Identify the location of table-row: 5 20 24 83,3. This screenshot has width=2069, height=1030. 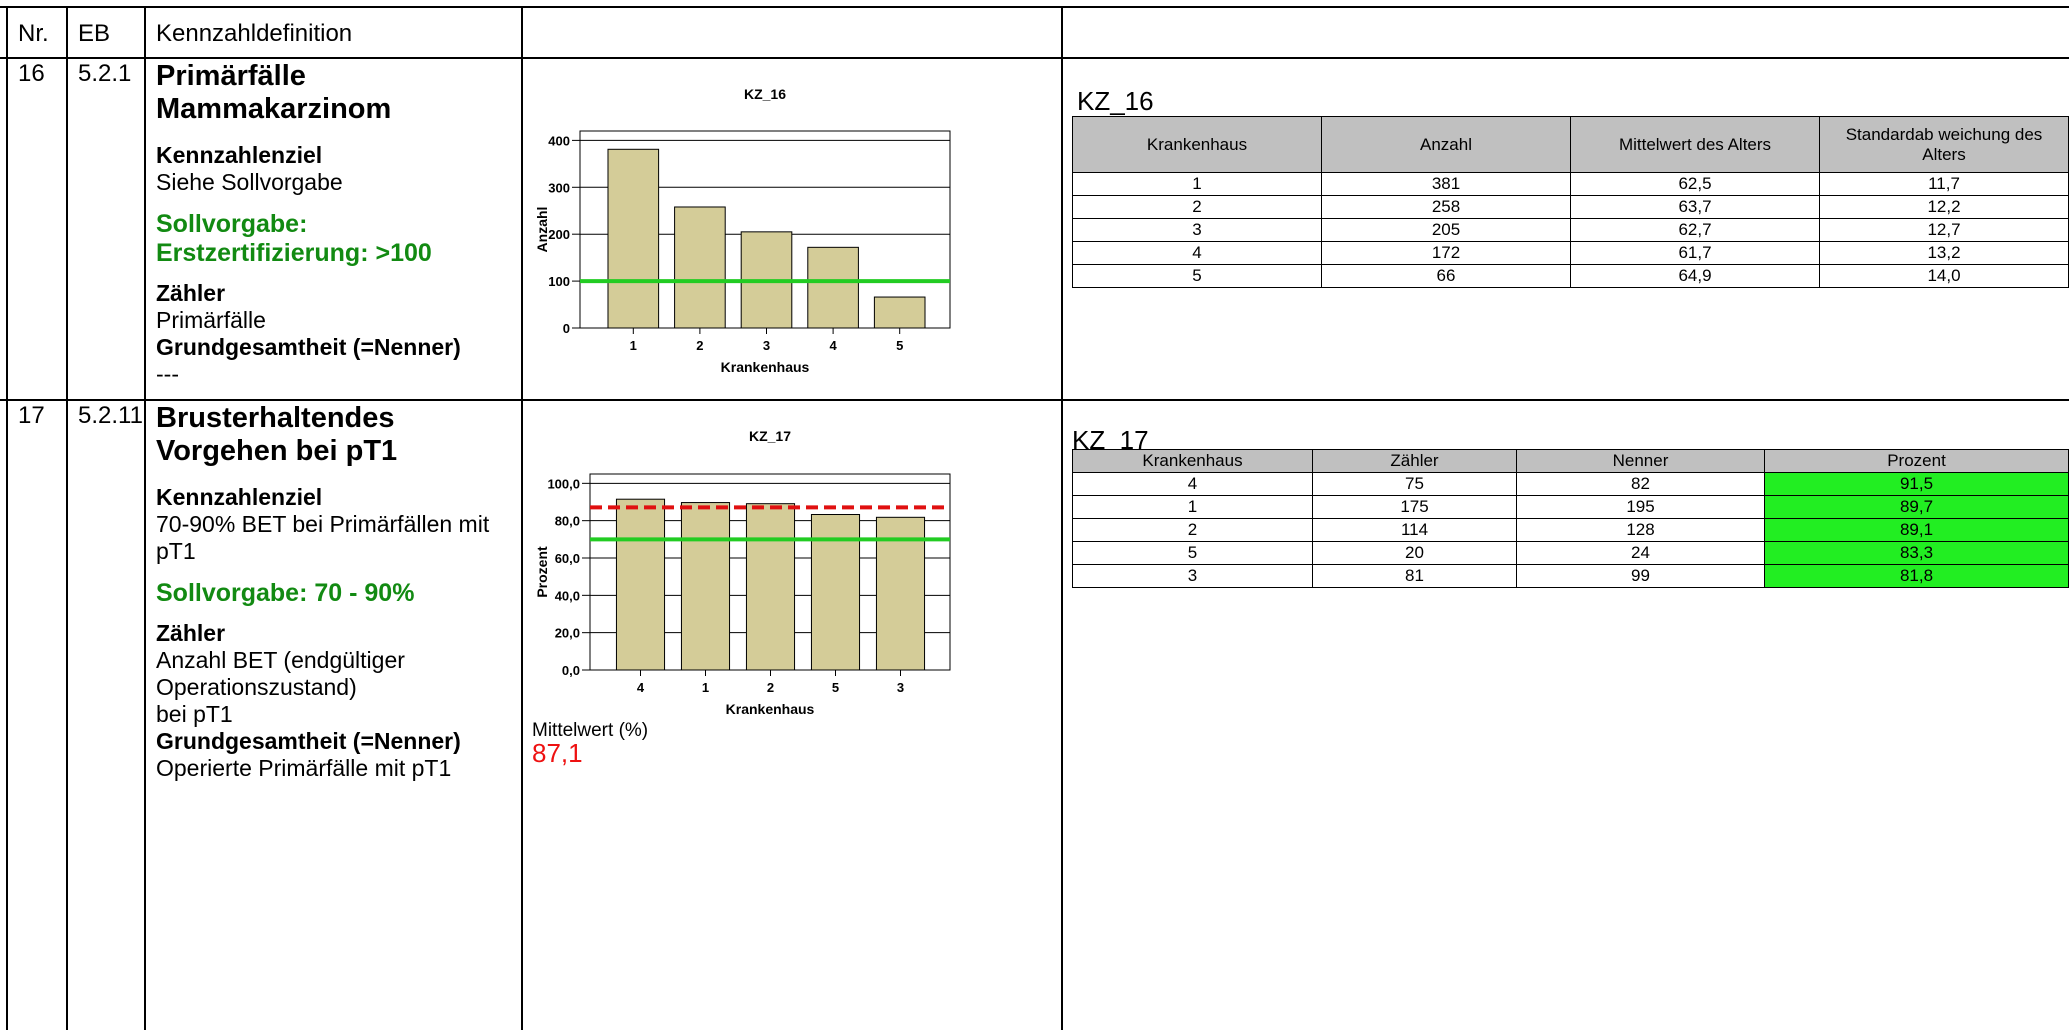
(1570, 553).